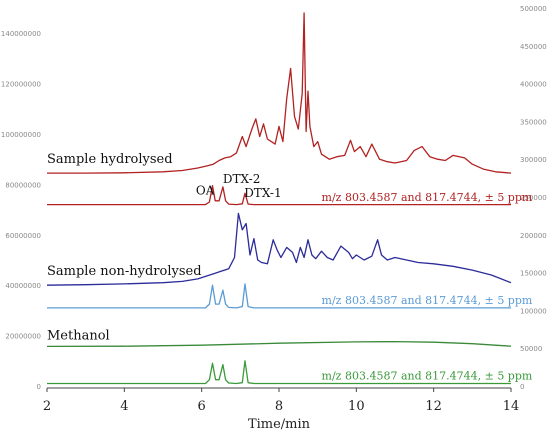 This screenshot has height=436, width=550. What do you see at coordinates (533, 85) in the screenshot?
I see `right-tick-label: 400000` at bounding box center [533, 85].